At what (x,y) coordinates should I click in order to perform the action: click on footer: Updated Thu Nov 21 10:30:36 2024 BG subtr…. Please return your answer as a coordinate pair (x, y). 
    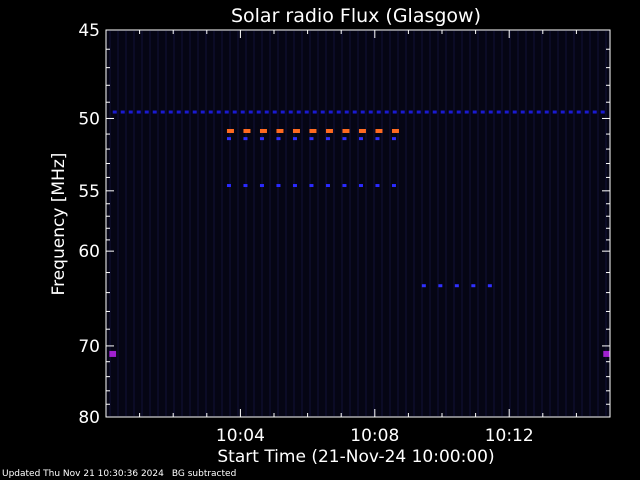
    Looking at the image, I should click on (119, 474).